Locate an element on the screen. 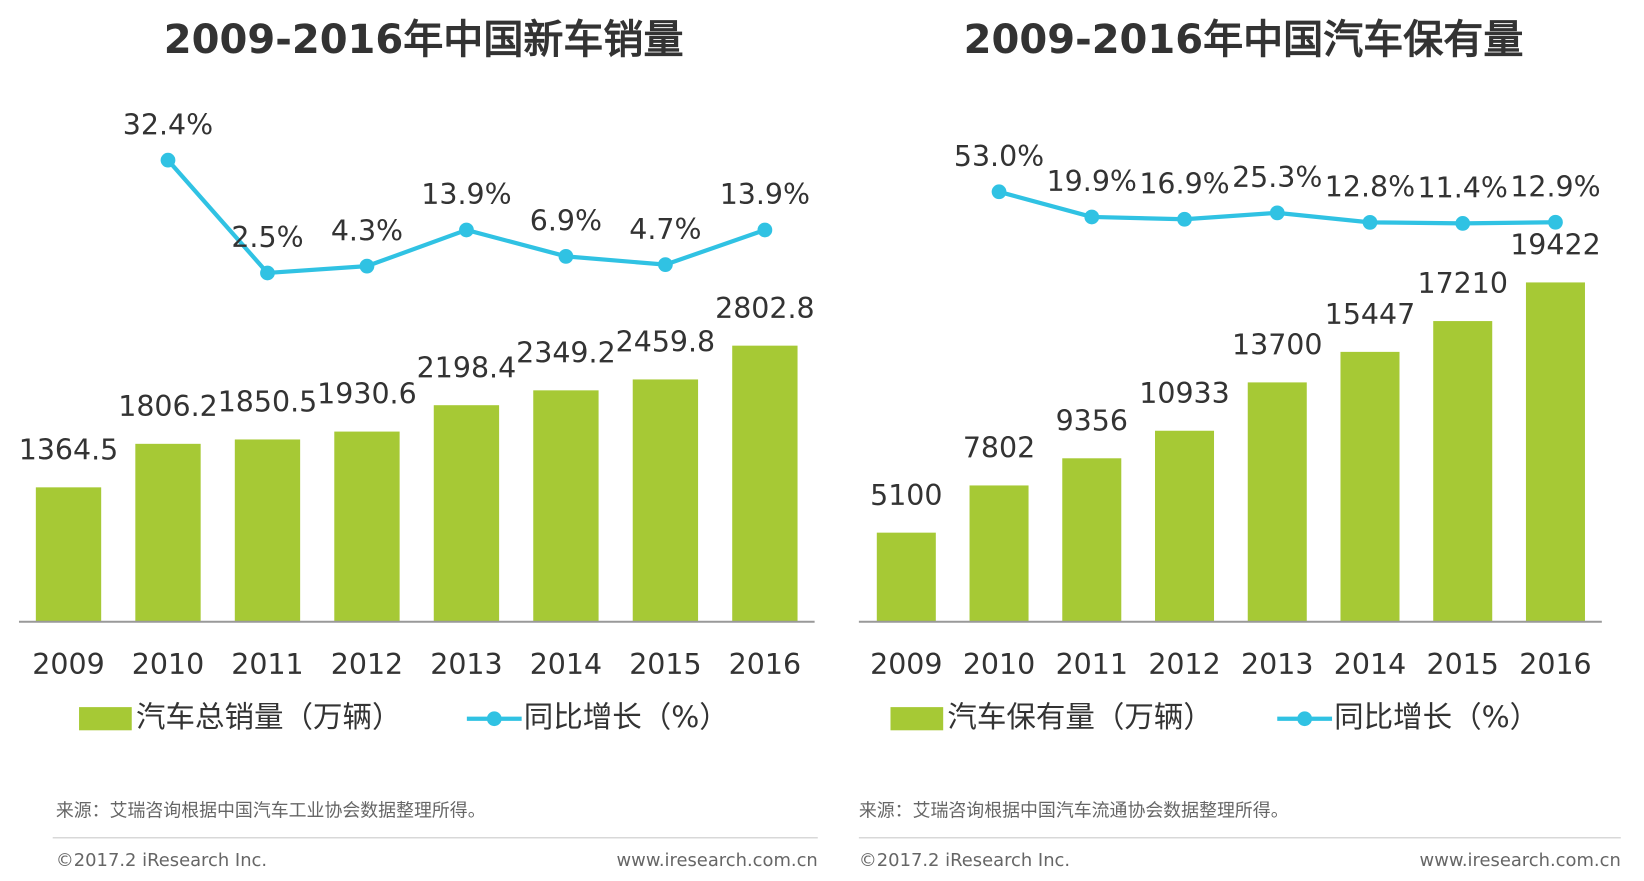 The image size is (1644, 881). bar-label: 5100 is located at coordinates (906, 495).